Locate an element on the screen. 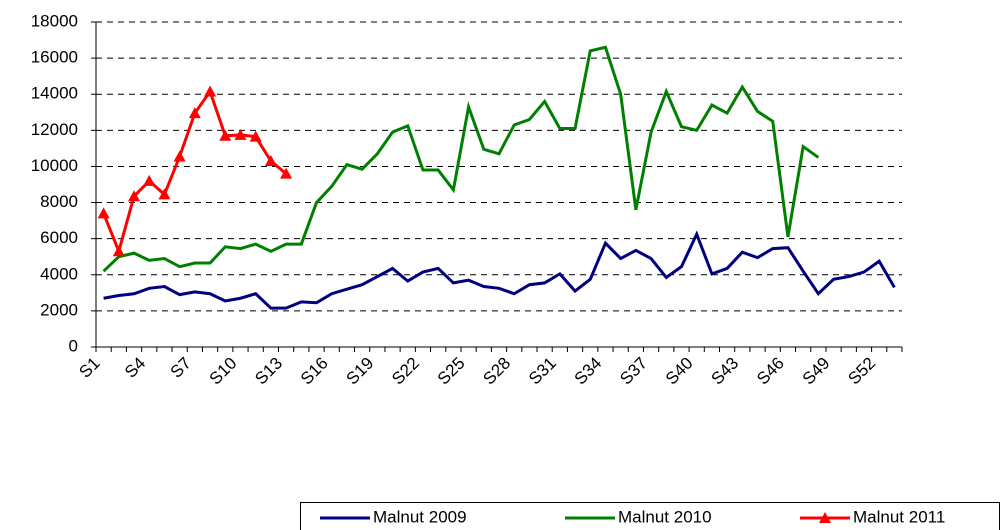 This screenshot has height=530, width=1000. y-tick-label: 10000 is located at coordinates (54, 165).